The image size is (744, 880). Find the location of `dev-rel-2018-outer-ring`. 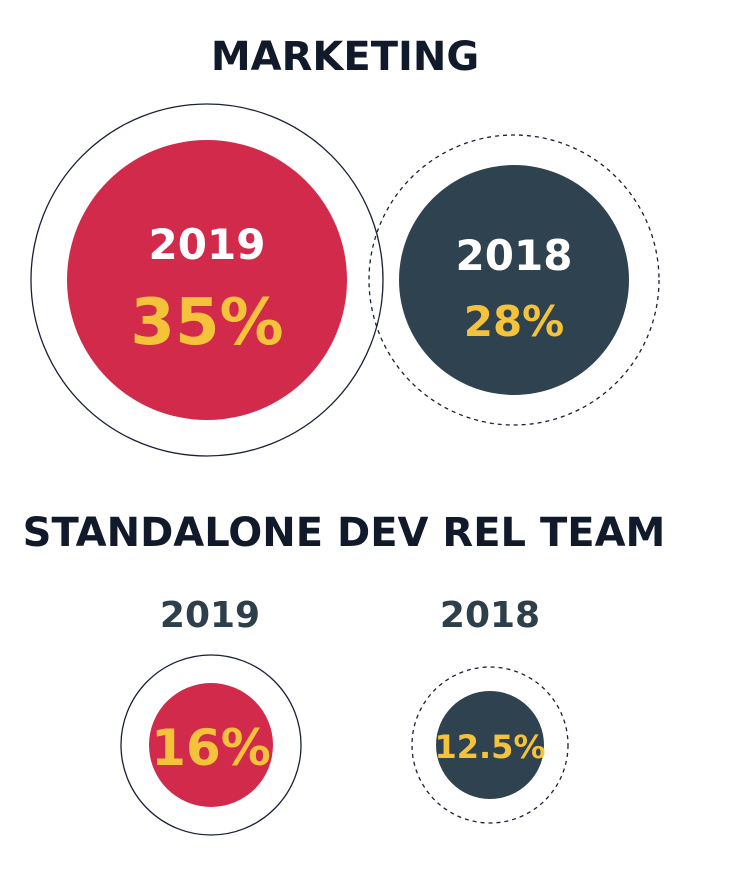

dev-rel-2018-outer-ring is located at coordinates (490, 745).